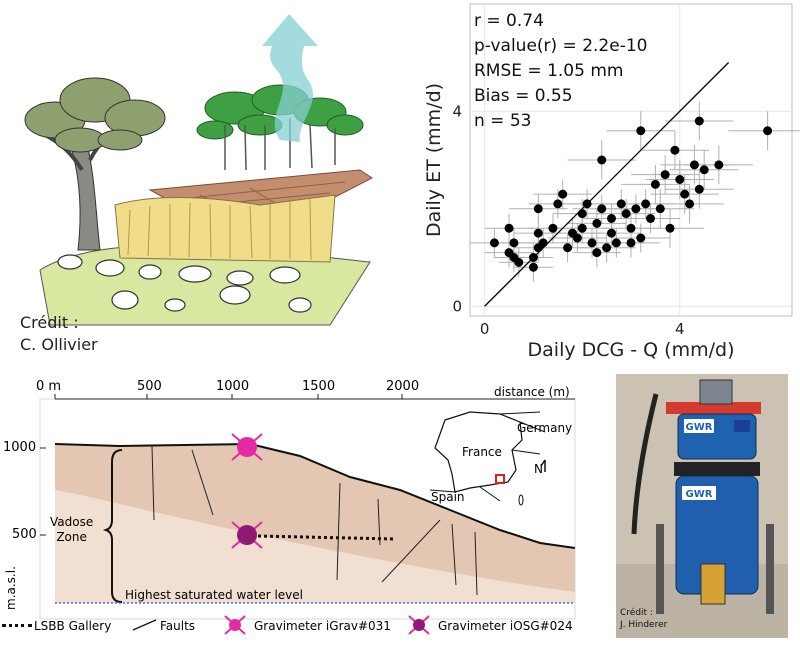 The image size is (800, 651). Describe the element at coordinates (319, 386) in the screenshot. I see `top-tick-1500: 1500` at that location.